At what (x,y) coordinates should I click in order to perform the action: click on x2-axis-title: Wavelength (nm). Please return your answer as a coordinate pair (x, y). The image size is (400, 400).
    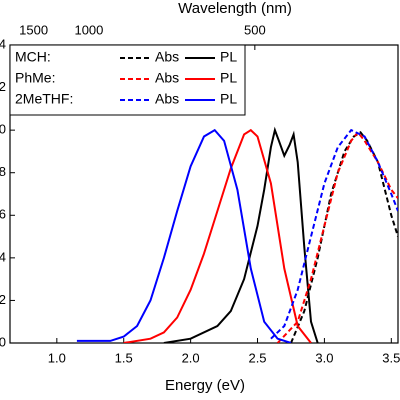
    Looking at the image, I should click on (235, 8).